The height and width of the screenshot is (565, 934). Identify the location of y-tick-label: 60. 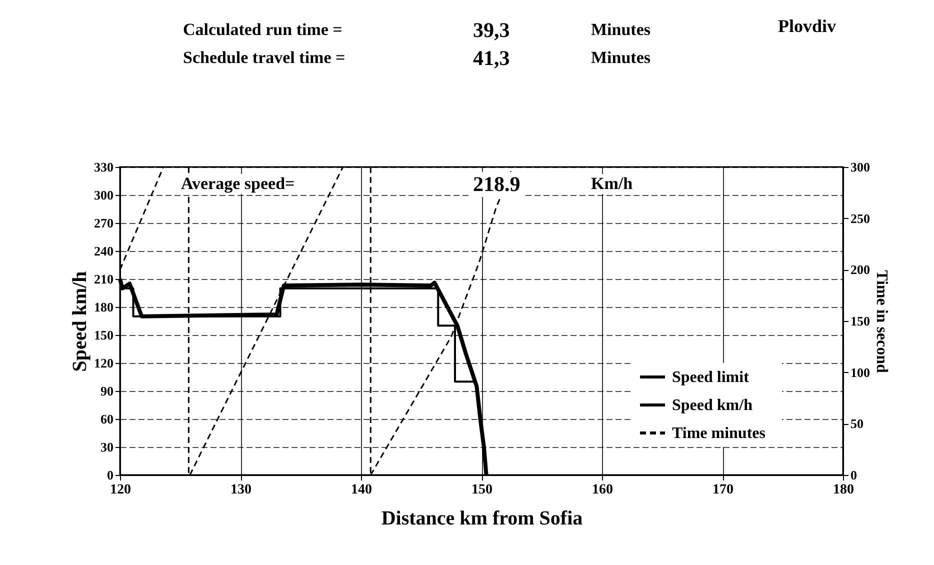
(107, 419).